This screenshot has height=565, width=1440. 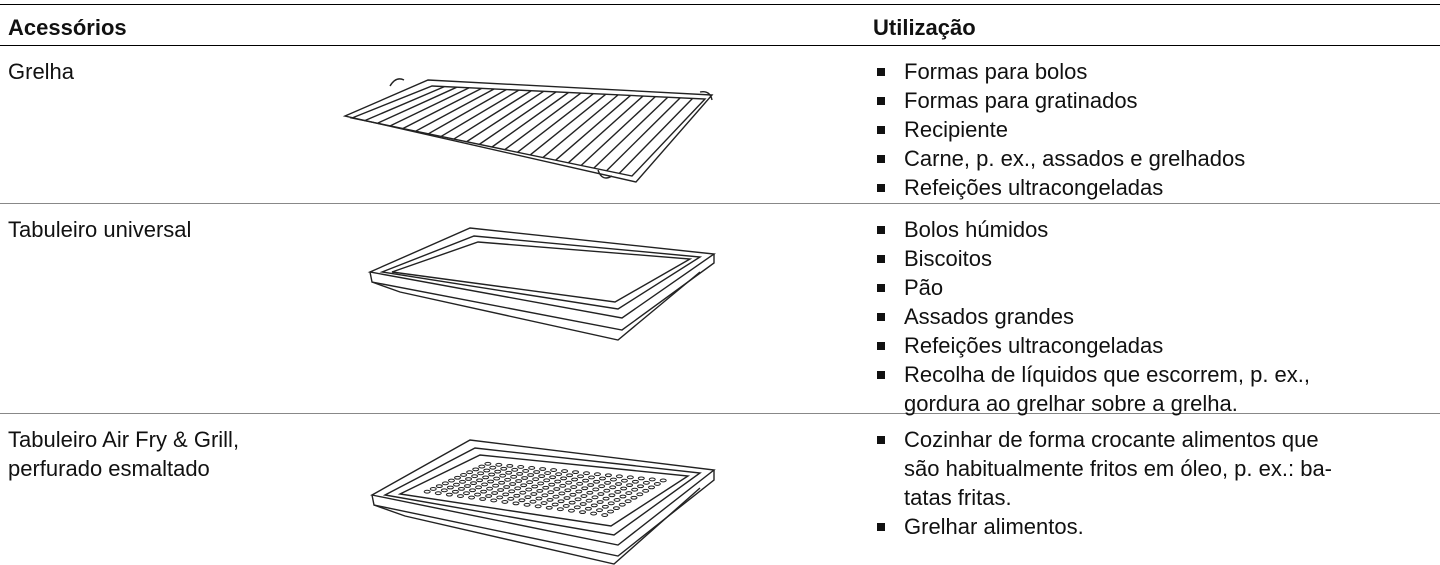 I want to click on use-item: Formas para gratinados, so click(x=1059, y=100).